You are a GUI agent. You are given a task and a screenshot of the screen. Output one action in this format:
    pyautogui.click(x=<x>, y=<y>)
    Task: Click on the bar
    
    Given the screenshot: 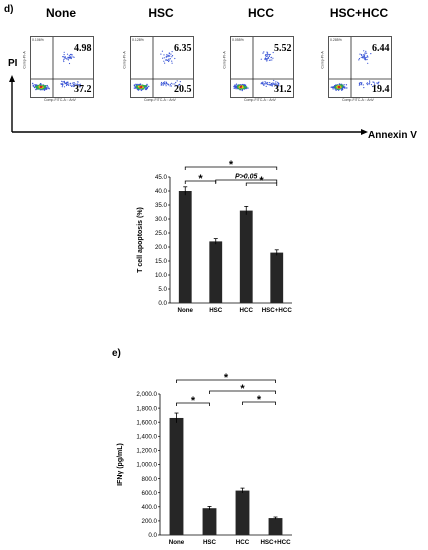 What is the action you would take?
    pyautogui.click(x=275, y=526)
    